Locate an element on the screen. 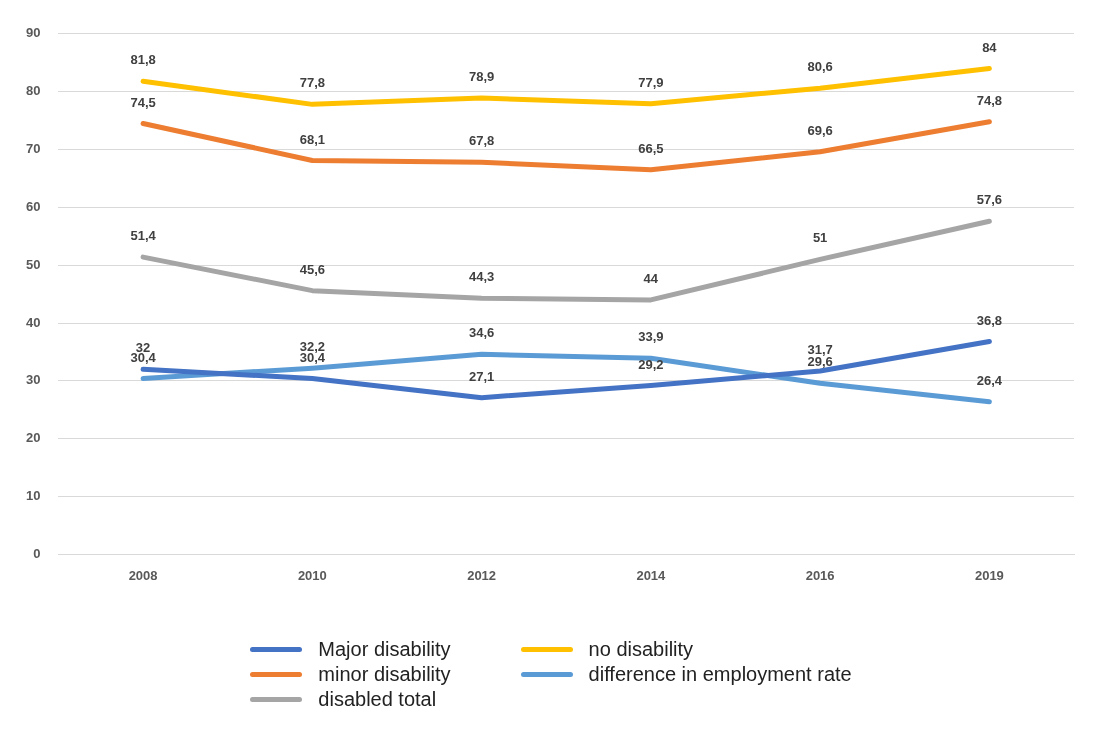 The height and width of the screenshot is (731, 1102). data-label: 77,9 is located at coordinates (651, 82).